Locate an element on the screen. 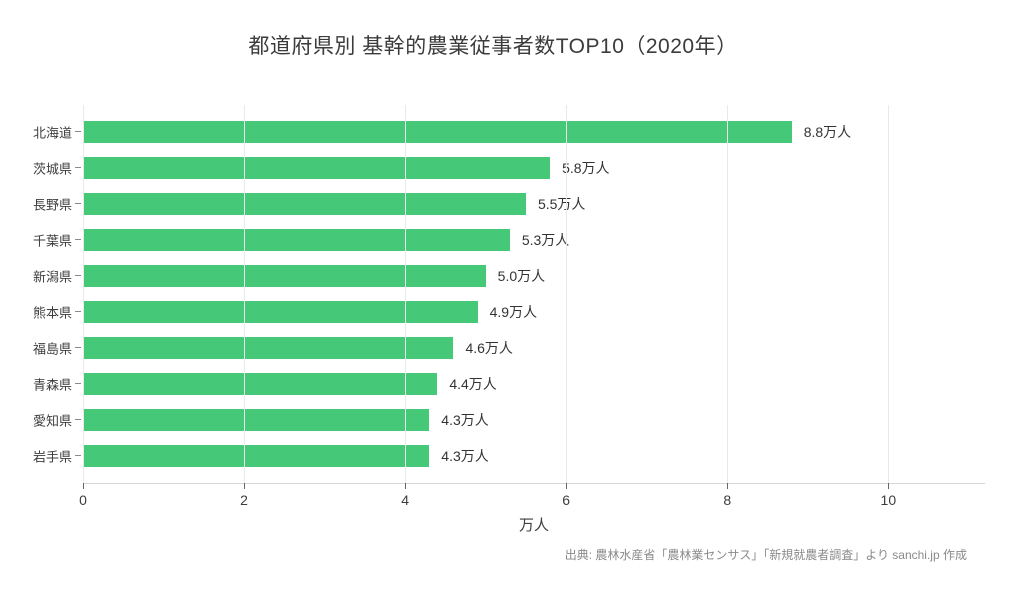 This screenshot has height=590, width=1030. value-label: 5.8万人 is located at coordinates (586, 168).